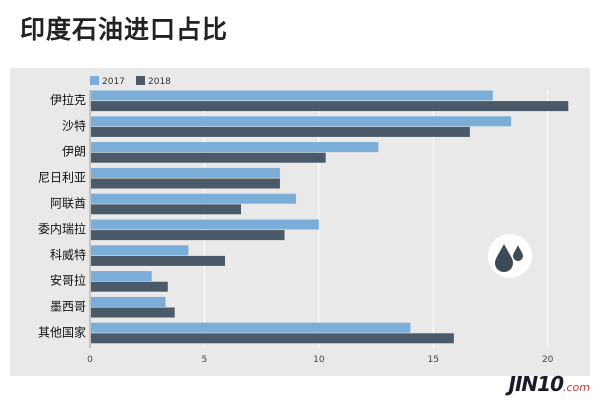 The width and height of the screenshot is (600, 400). Describe the element at coordinates (504, 258) in the screenshot. I see `water-drop-large` at that location.